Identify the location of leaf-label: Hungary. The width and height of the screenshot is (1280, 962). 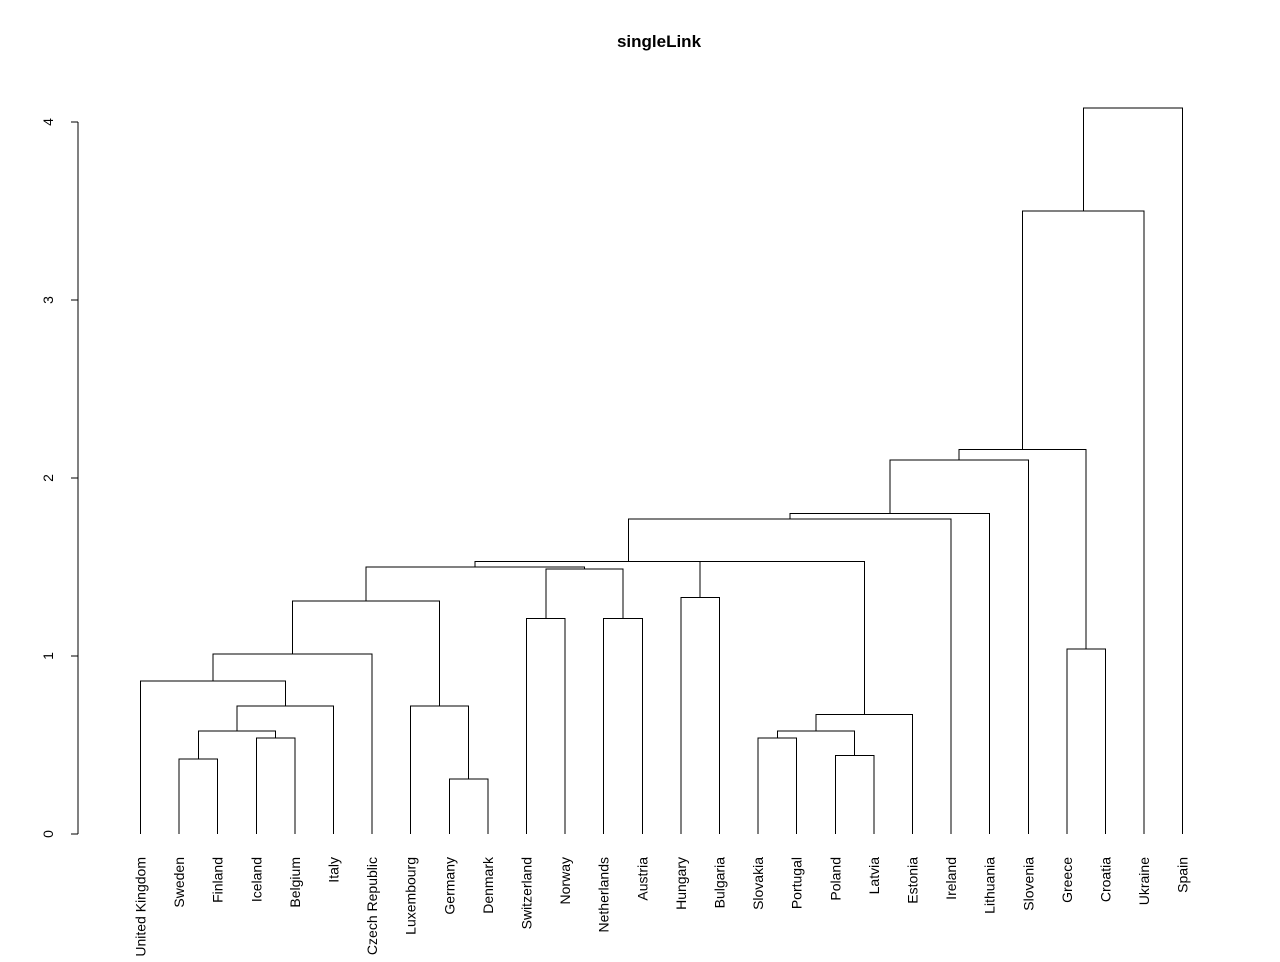
(681, 883).